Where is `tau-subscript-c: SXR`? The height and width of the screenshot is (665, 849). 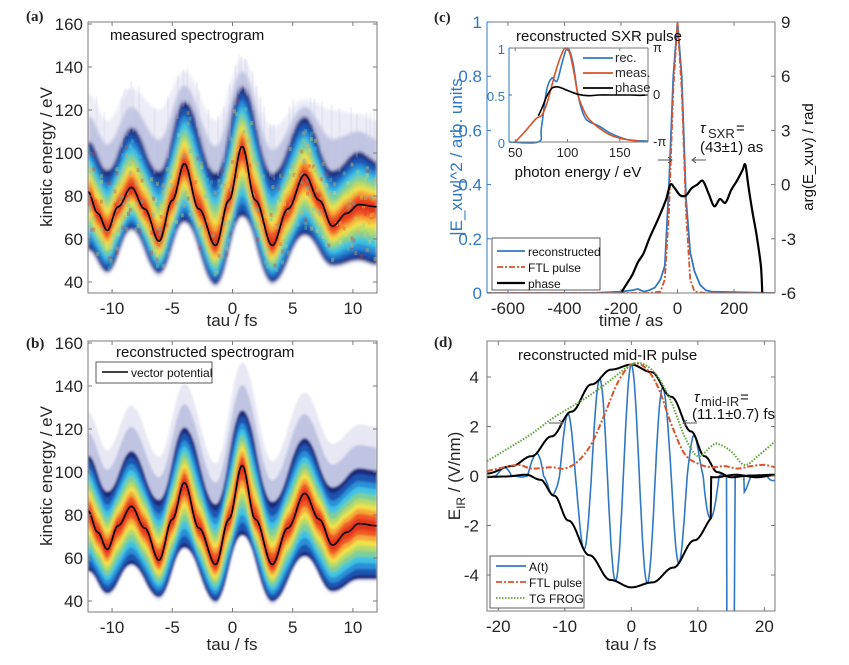
tau-subscript-c: SXR is located at coordinates (721, 133).